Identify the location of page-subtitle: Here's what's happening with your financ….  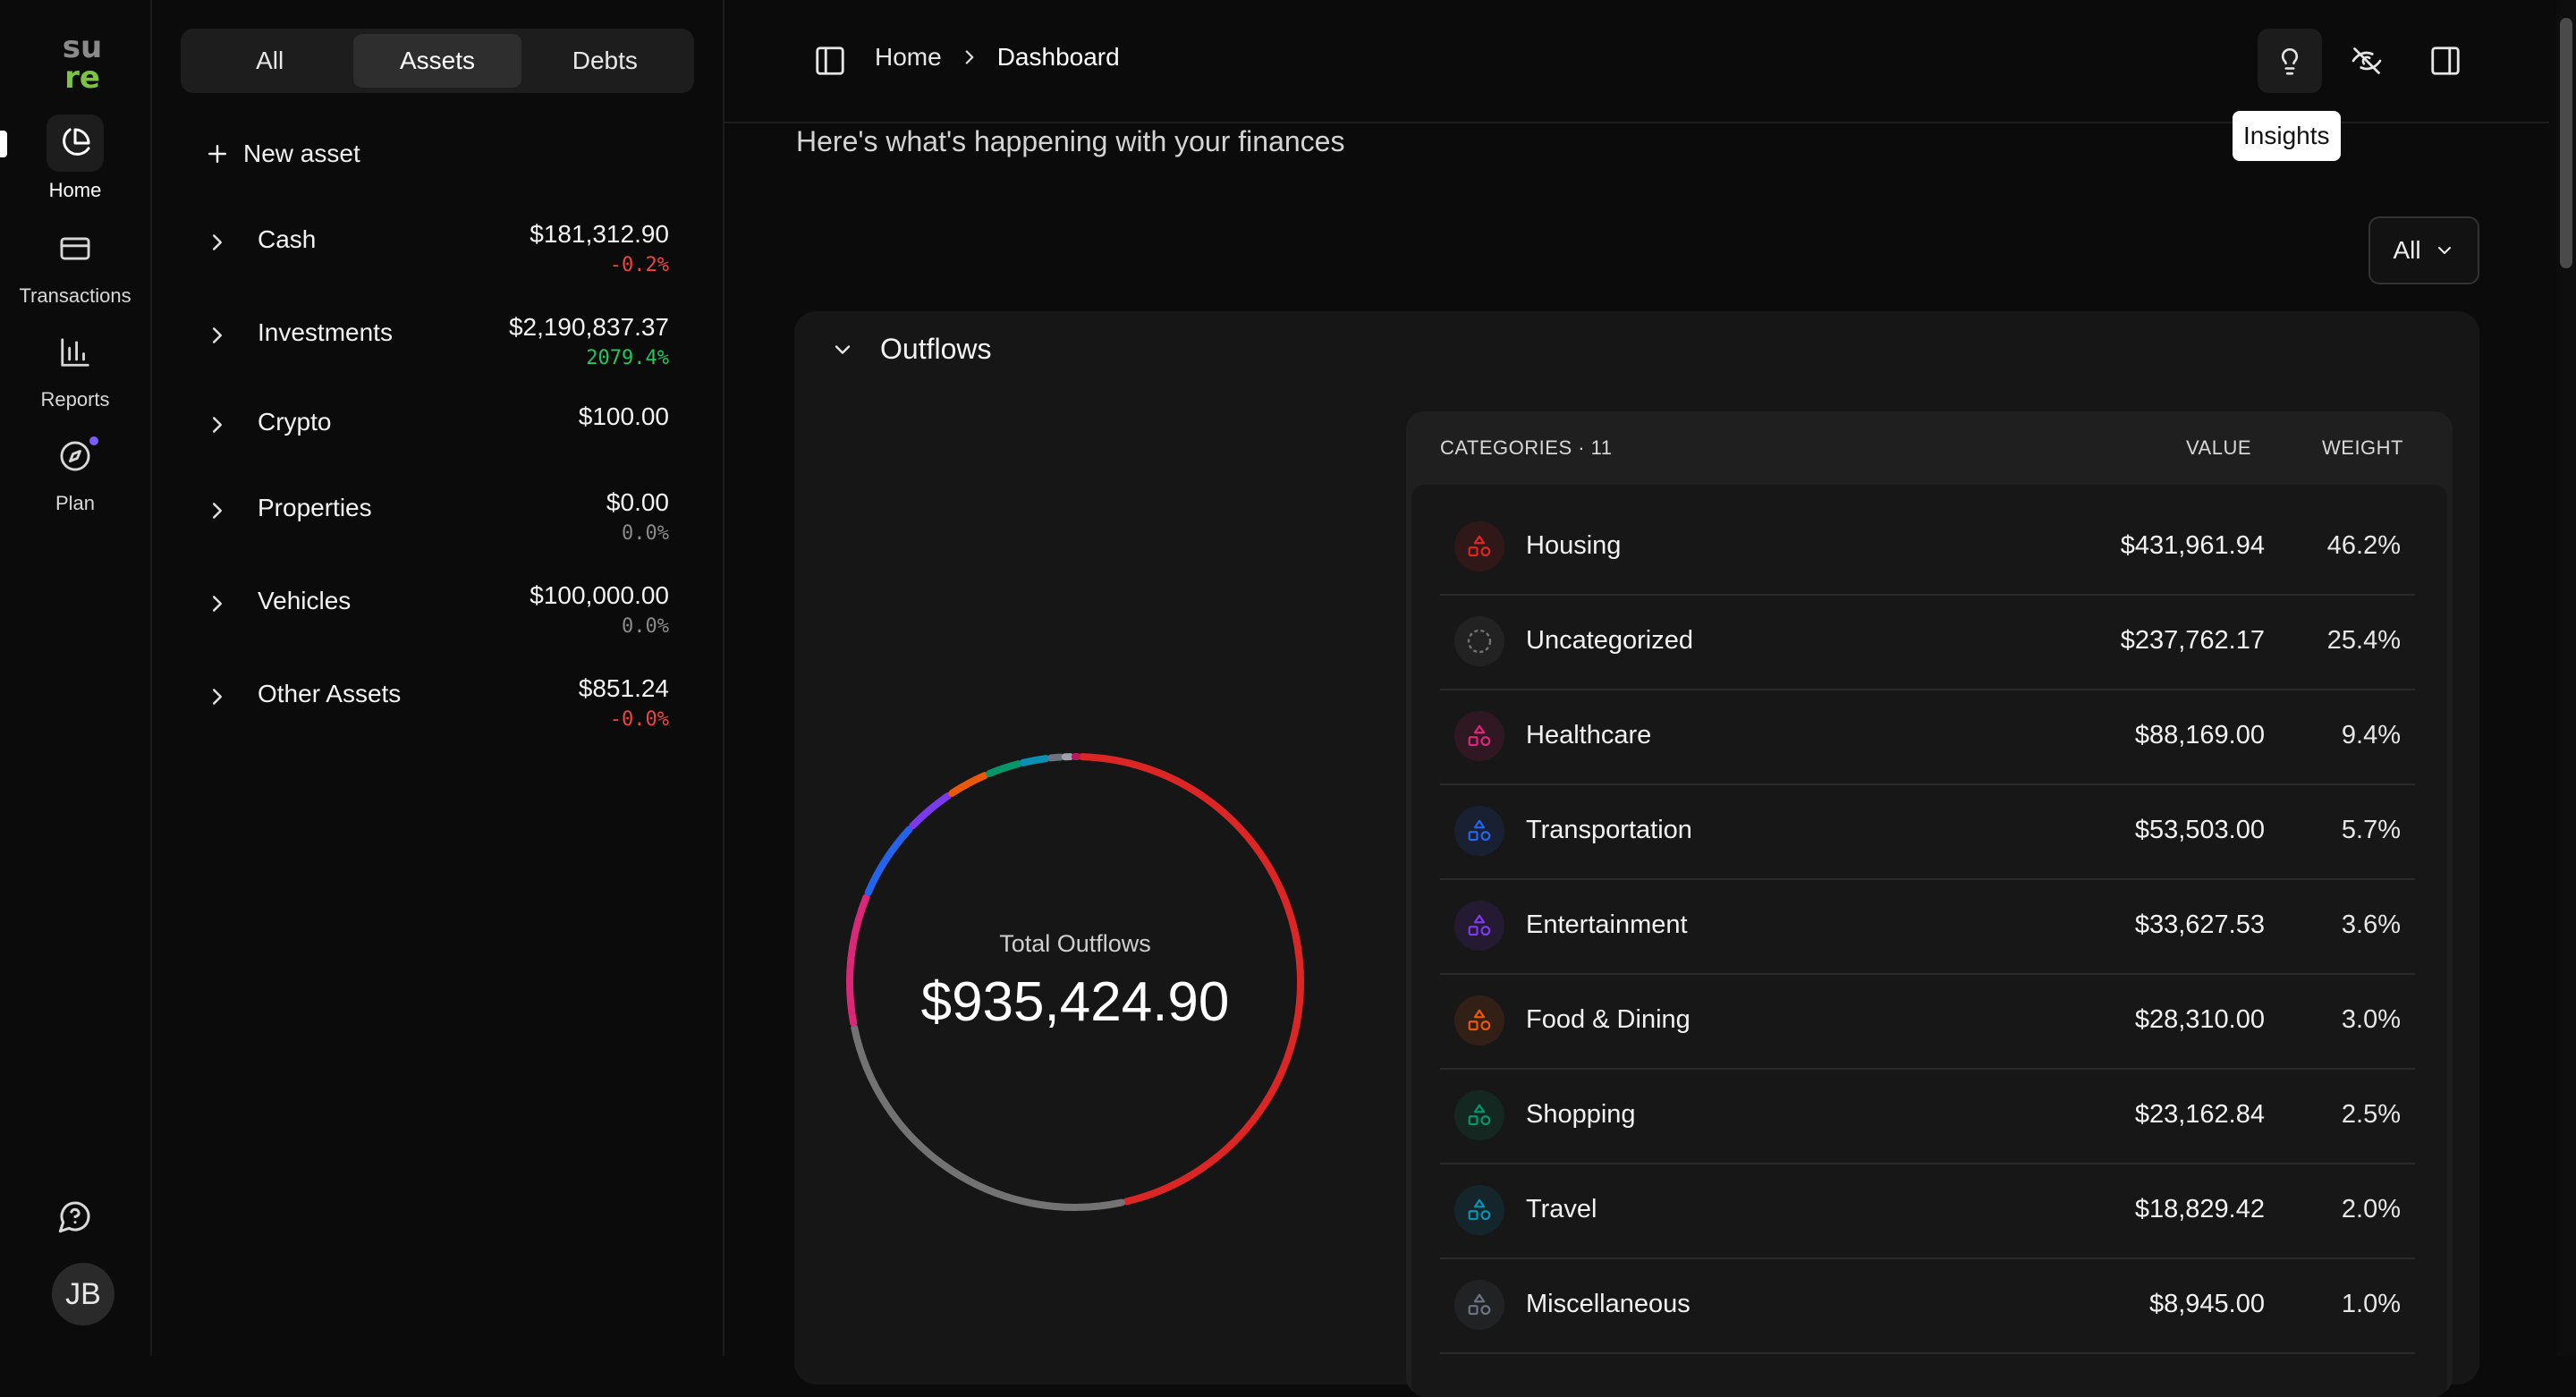
(1070, 141).